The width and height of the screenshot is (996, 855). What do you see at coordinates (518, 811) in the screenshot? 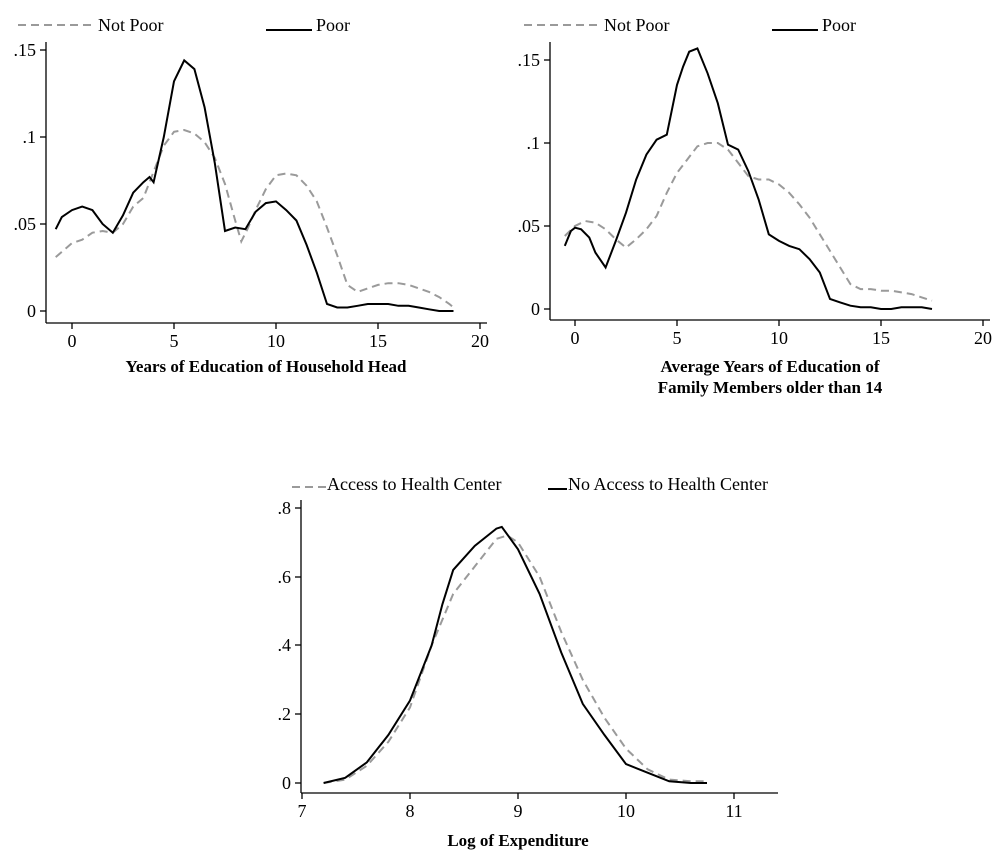
I see `x-tick-label: 9` at bounding box center [518, 811].